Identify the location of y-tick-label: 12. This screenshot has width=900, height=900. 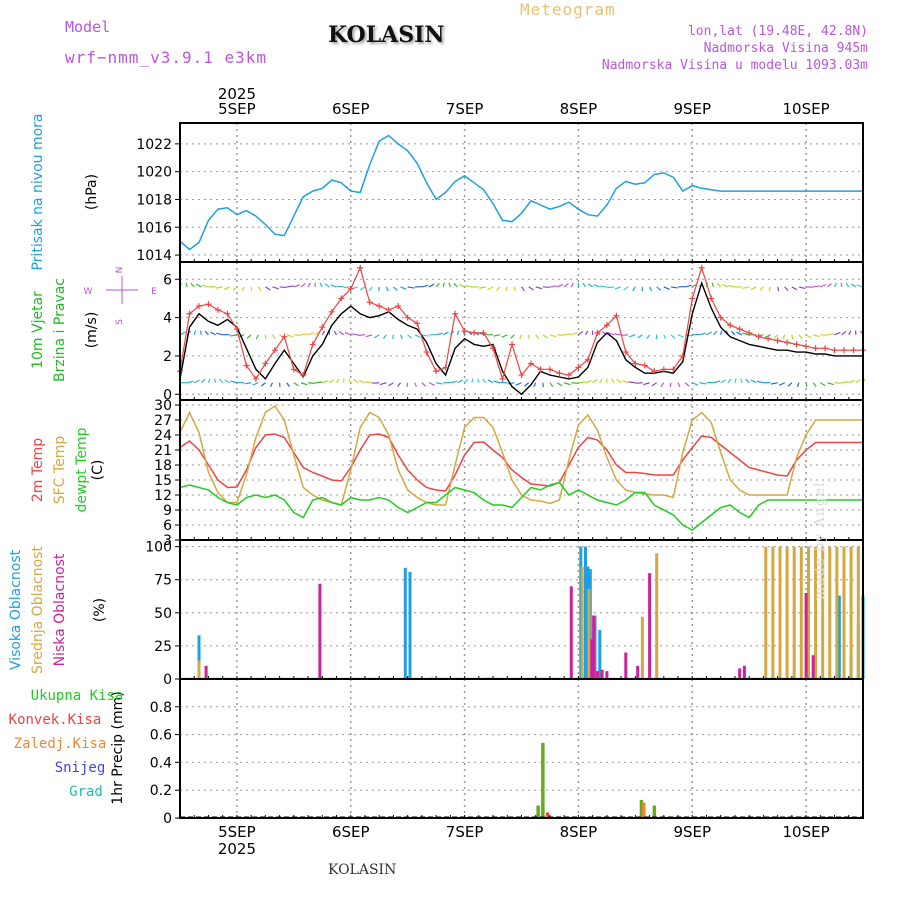
(163, 496).